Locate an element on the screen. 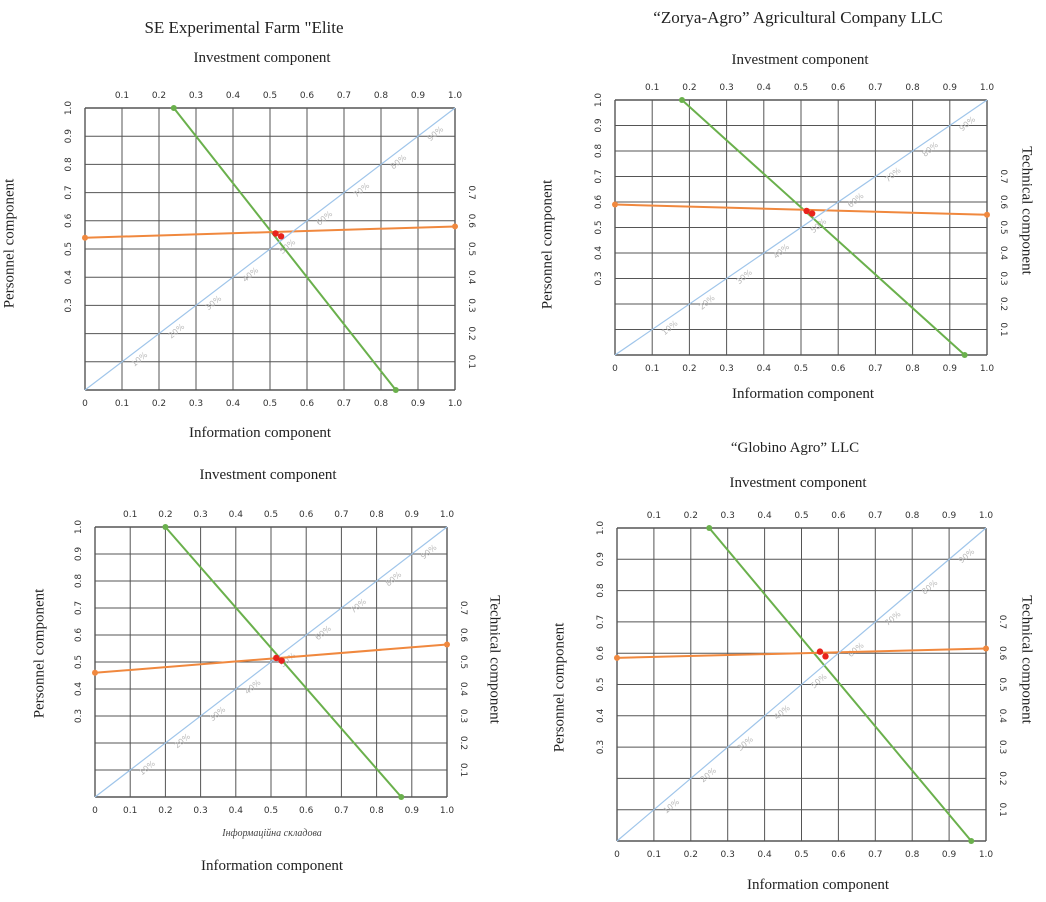 This screenshot has height=902, width=1046. top-axis-label: Investment component is located at coordinates (798, 483).